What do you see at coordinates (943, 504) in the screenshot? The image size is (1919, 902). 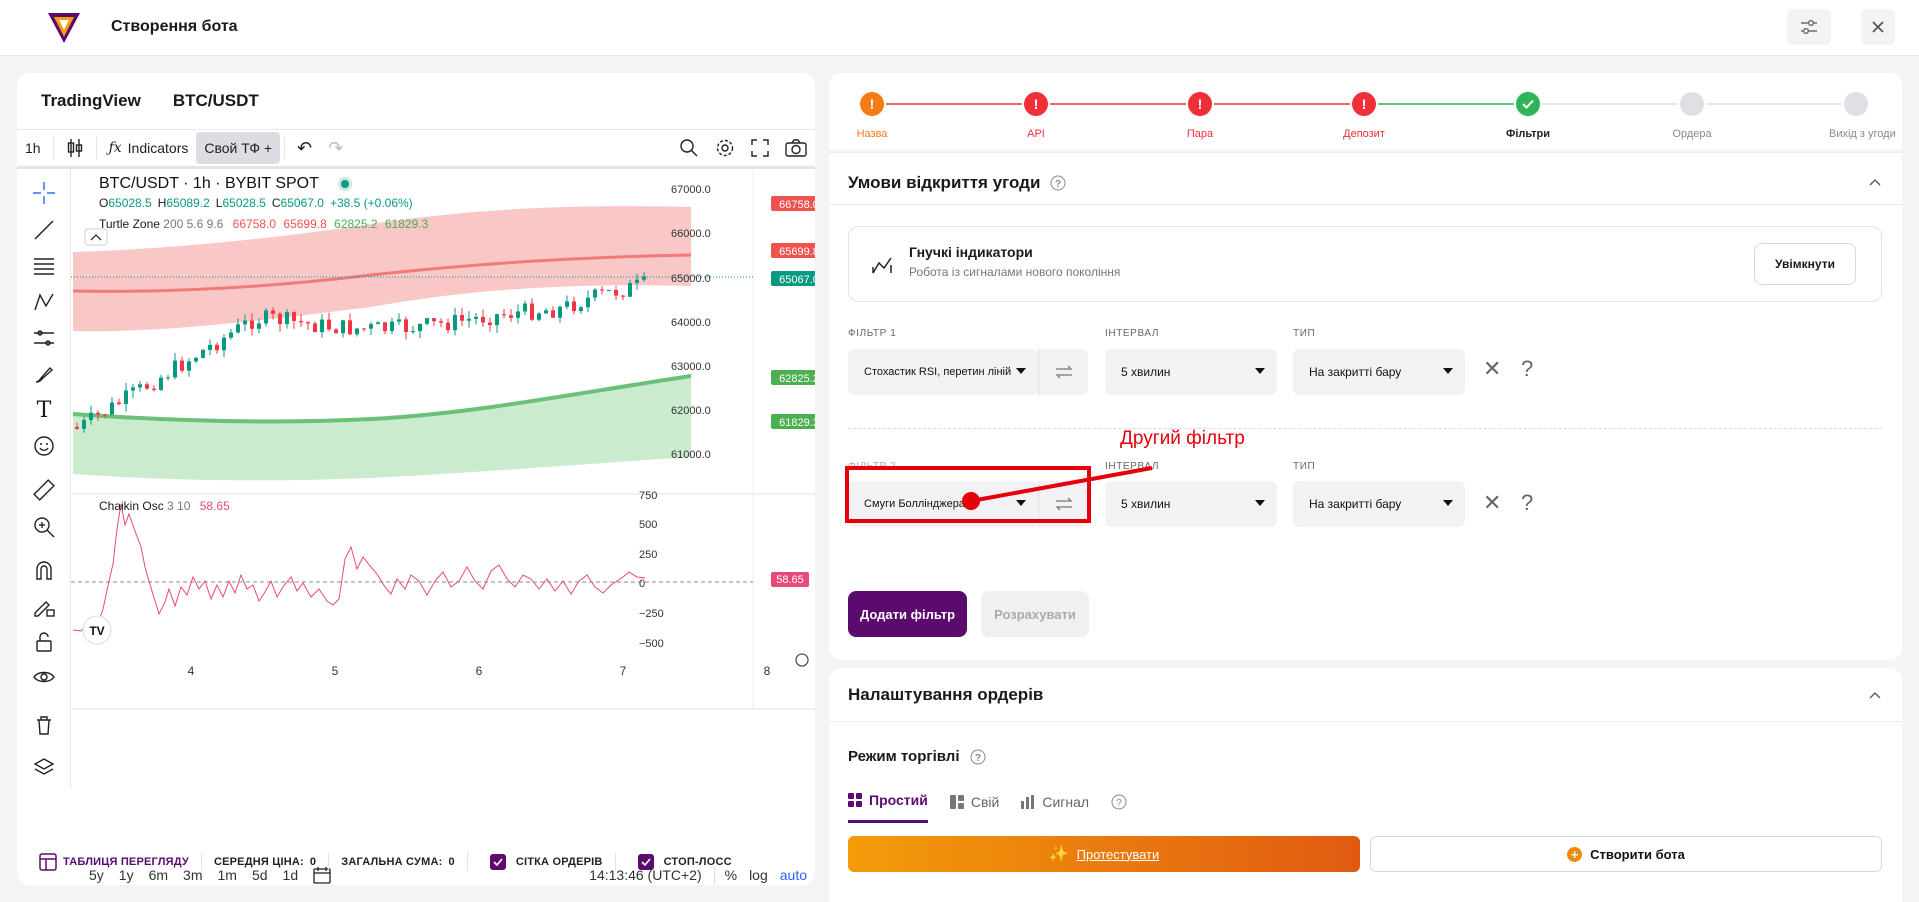 I see `filter-2-select: Смуги Боллінджера` at bounding box center [943, 504].